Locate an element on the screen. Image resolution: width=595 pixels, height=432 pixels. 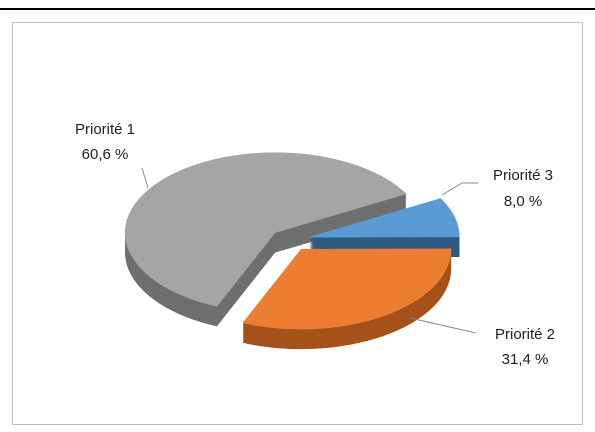
value-label: 60,6 % is located at coordinates (105, 154).